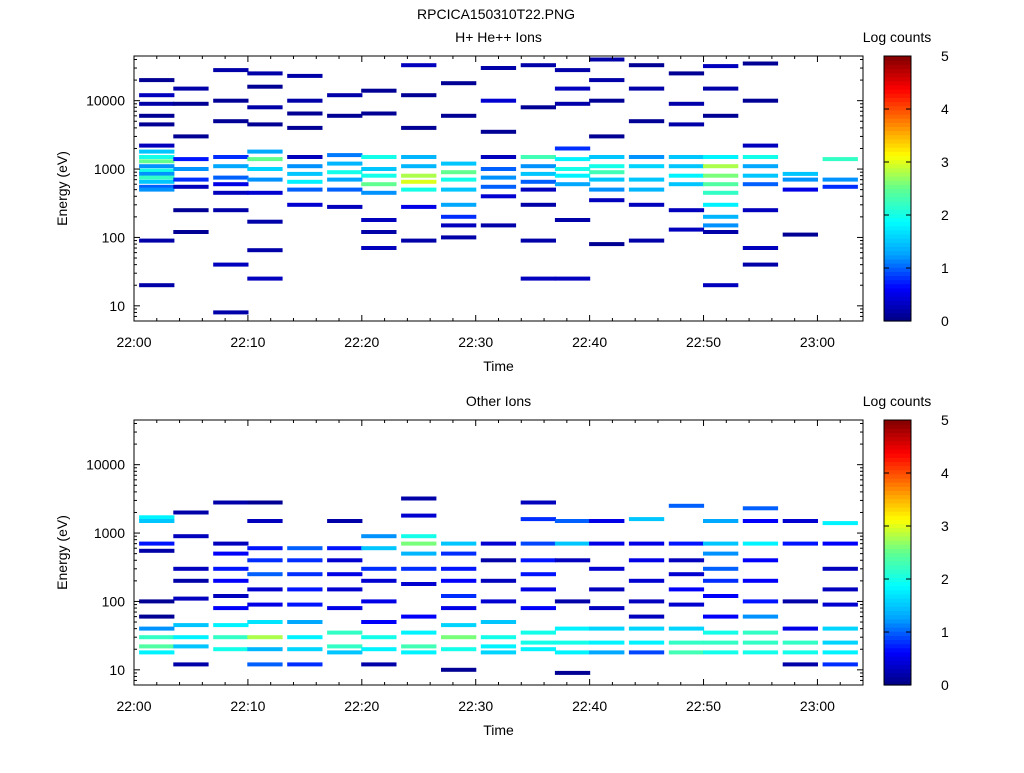 The height and width of the screenshot is (773, 1024). Describe the element at coordinates (475, 342) in the screenshot. I see `x-tick-label: 22:30` at that location.